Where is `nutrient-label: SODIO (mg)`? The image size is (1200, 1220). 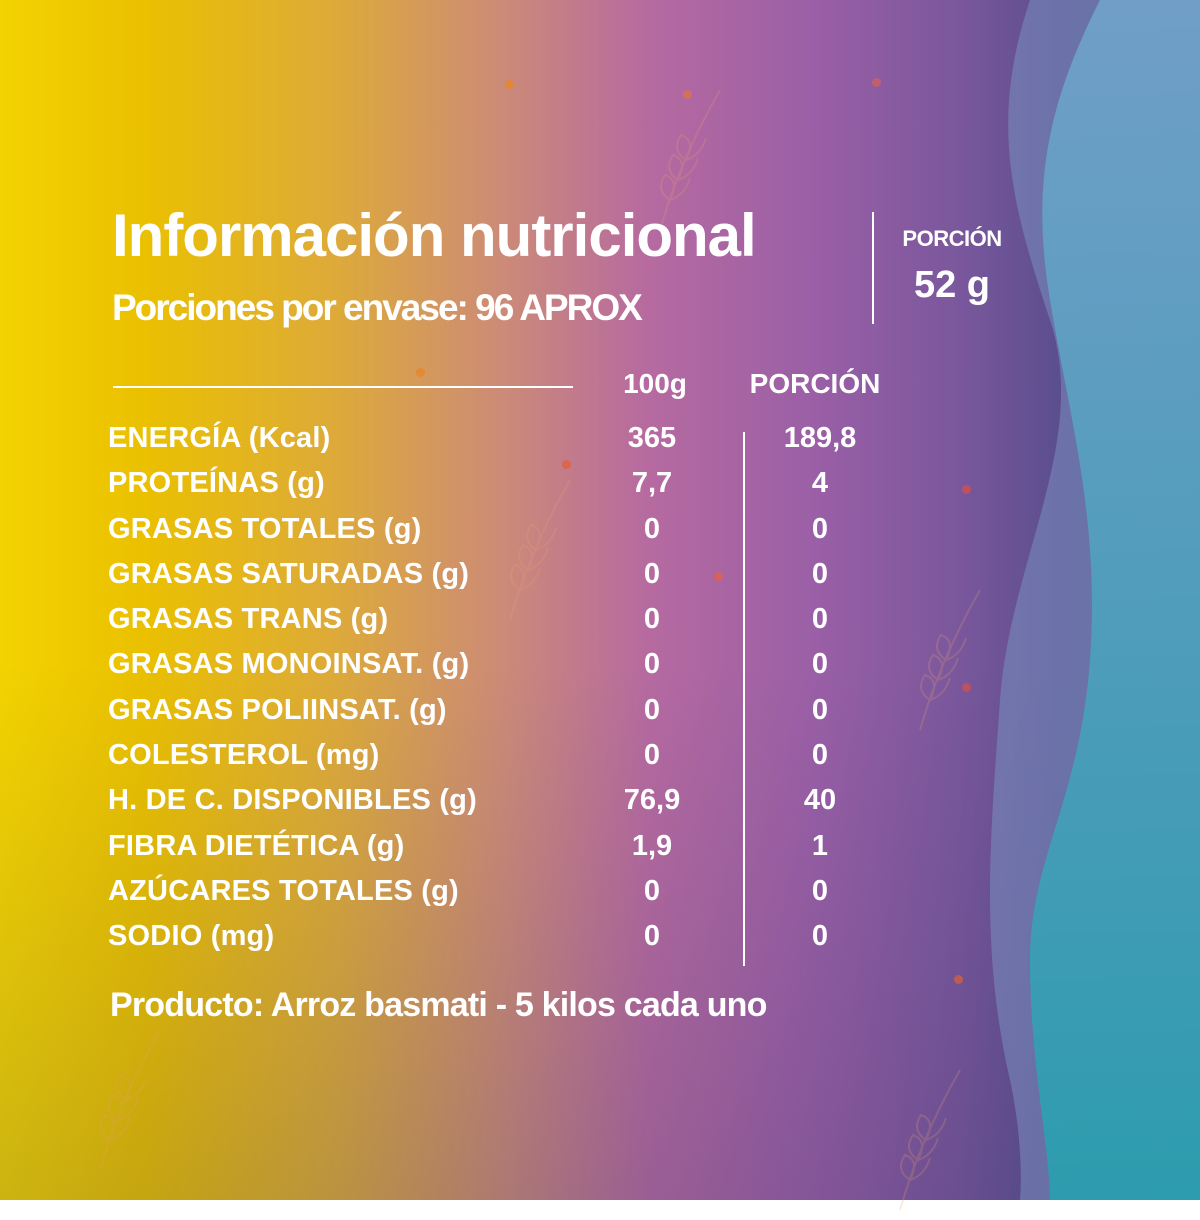 nutrient-label: SODIO (mg) is located at coordinates (191, 936).